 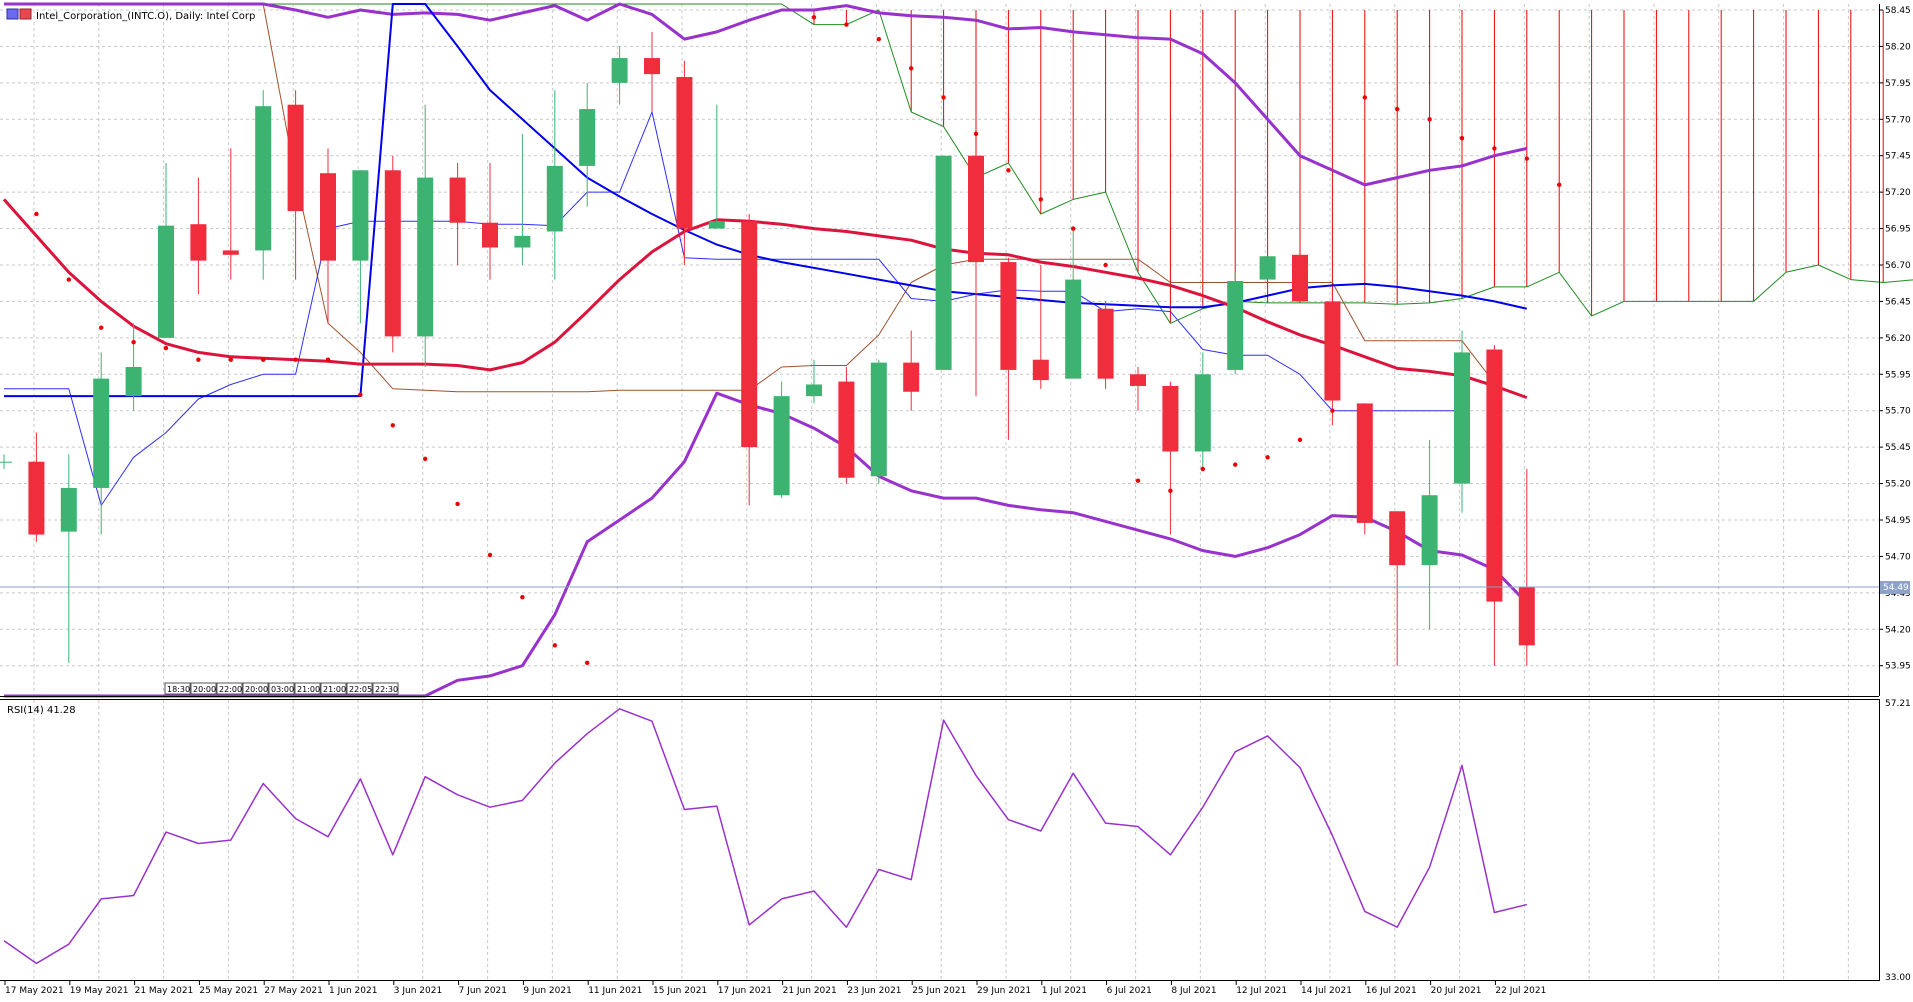 What do you see at coordinates (25, 14) in the screenshot?
I see `chart-window-icon` at bounding box center [25, 14].